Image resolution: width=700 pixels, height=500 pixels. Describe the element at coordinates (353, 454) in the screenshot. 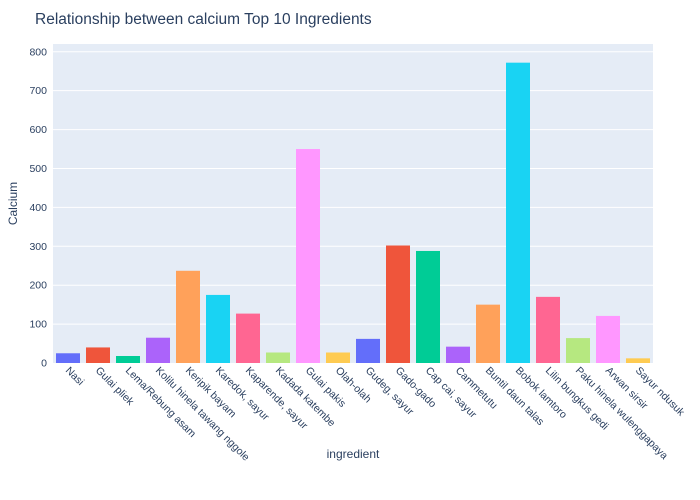

I see `x-axis-title: ingredient` at that location.